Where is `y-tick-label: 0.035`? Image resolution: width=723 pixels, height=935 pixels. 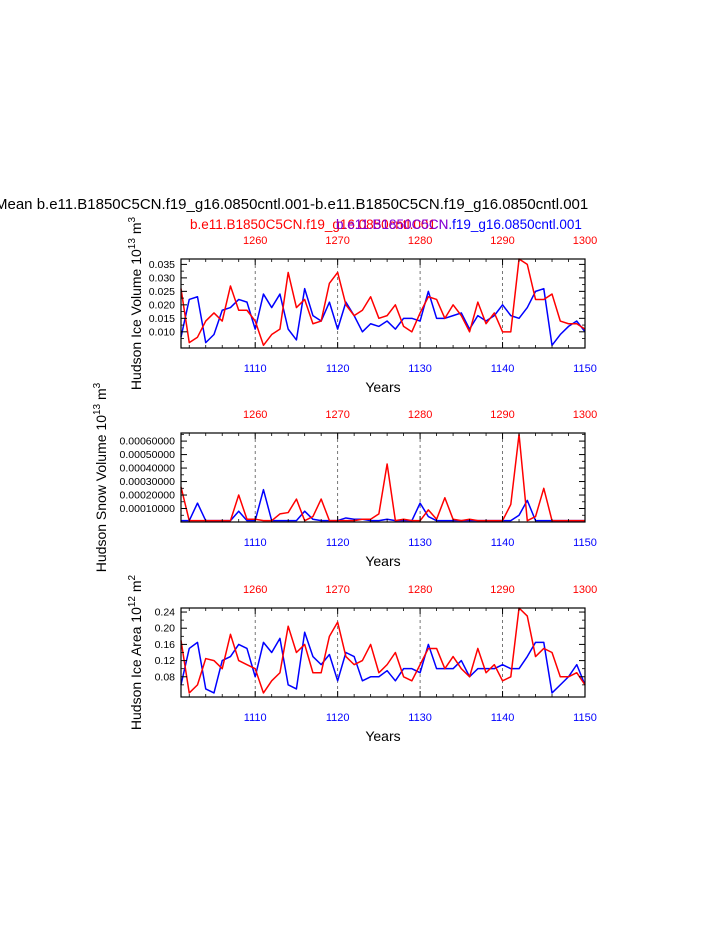 y-tick-label: 0.035 is located at coordinates (162, 265).